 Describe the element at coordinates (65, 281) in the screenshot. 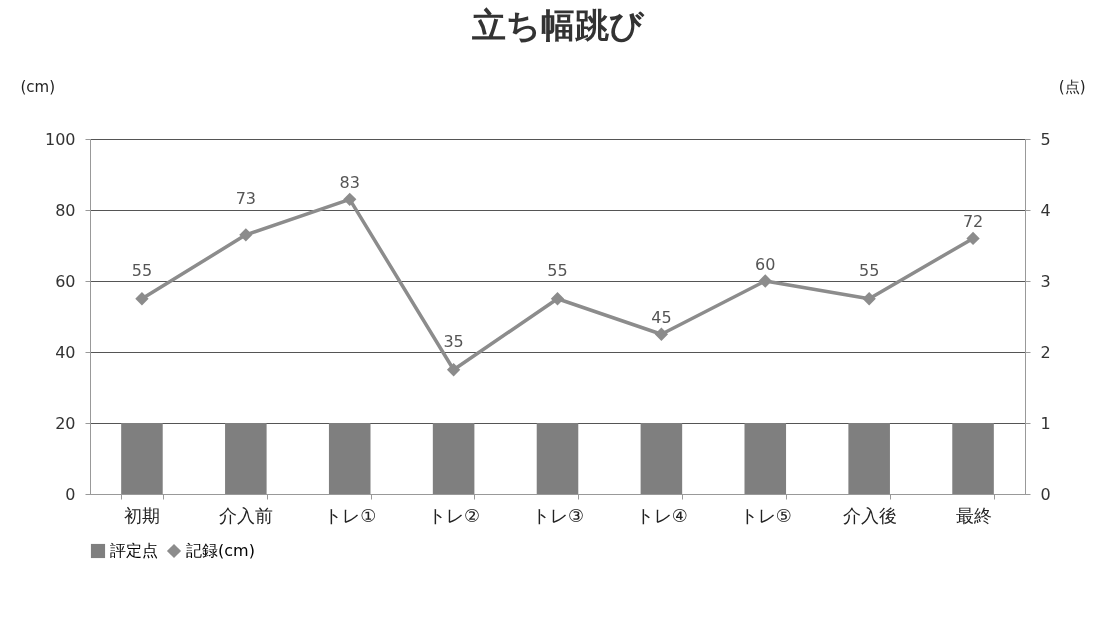

I see `y-tick-label: 60` at that location.